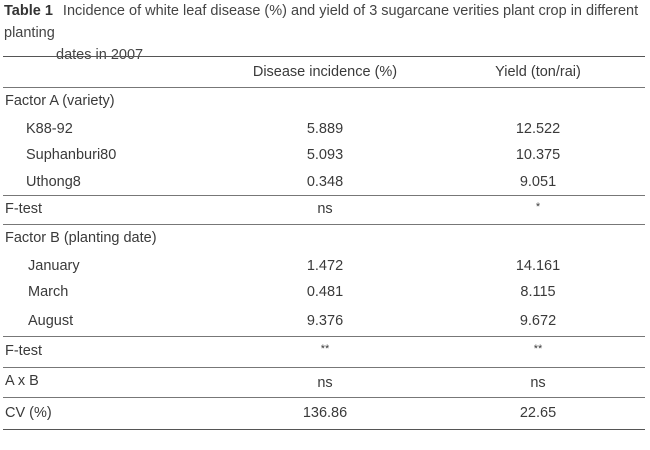  Describe the element at coordinates (324, 87) in the screenshot. I see `header-rule` at that location.